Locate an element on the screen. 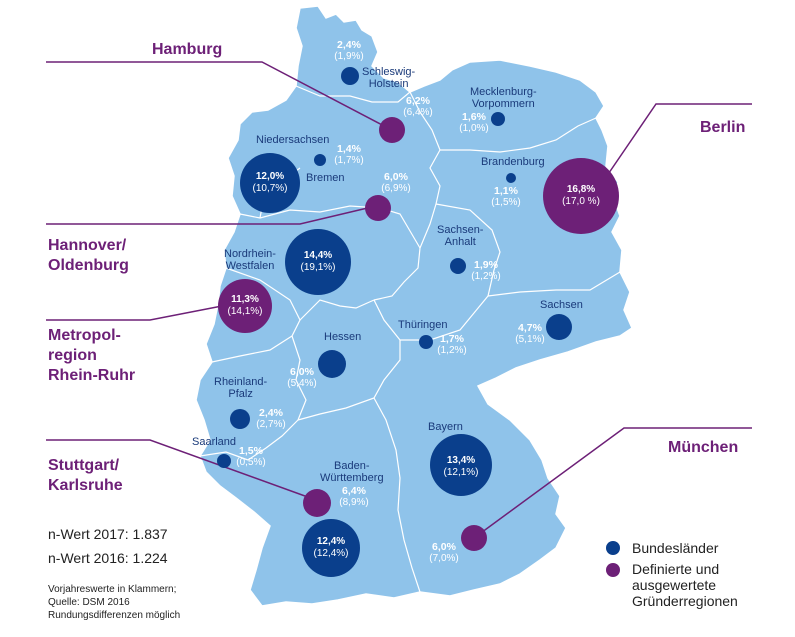 Image resolution: width=795 pixels, height=637 pixels. value-thueringen: 1,7% (1,2%) is located at coordinates (452, 345).